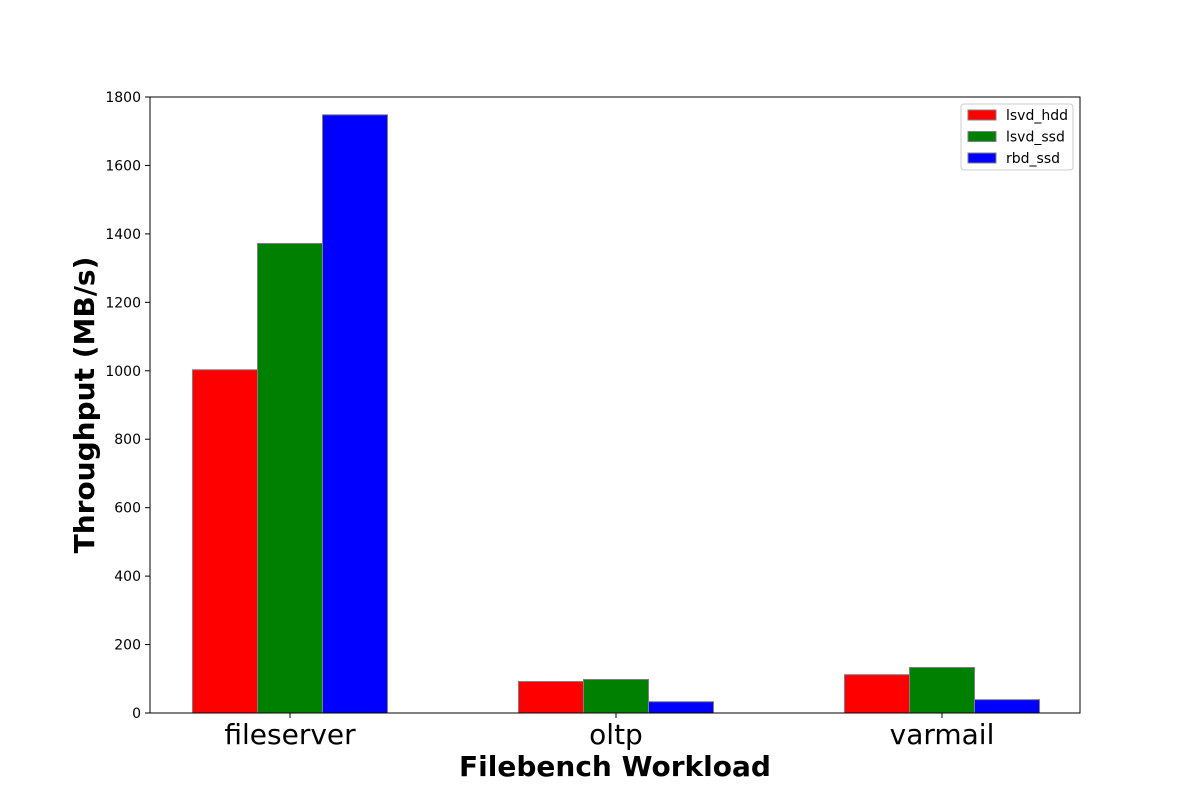 This screenshot has width=1200, height=800. Describe the element at coordinates (615, 766) in the screenshot. I see `x-axis-title: Filebench Workload` at that location.